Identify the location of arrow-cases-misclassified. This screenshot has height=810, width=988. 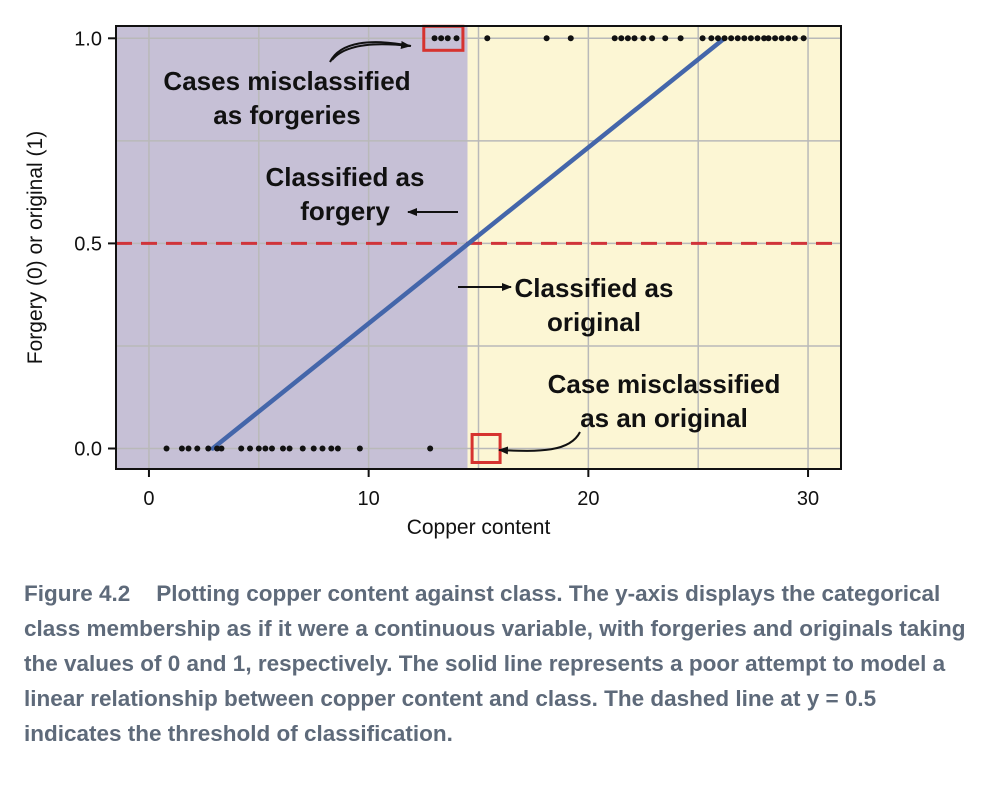
(371, 51).